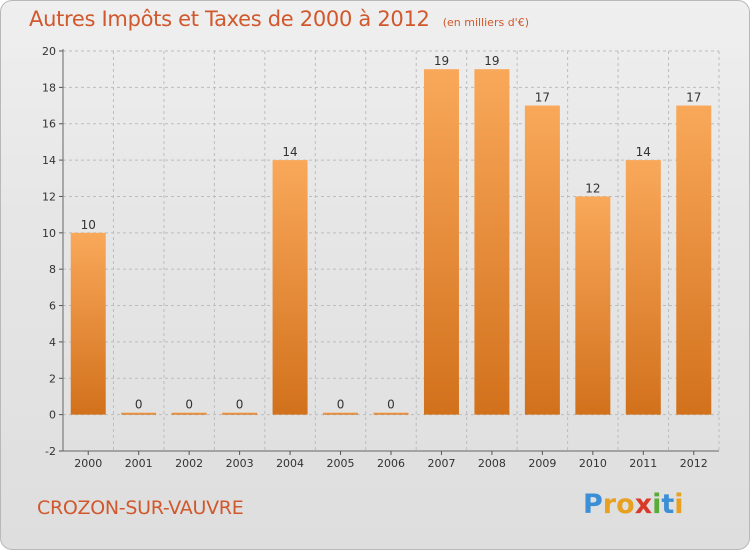 The width and height of the screenshot is (750, 550). I want to click on y-tick-label: 0, so click(52, 415).